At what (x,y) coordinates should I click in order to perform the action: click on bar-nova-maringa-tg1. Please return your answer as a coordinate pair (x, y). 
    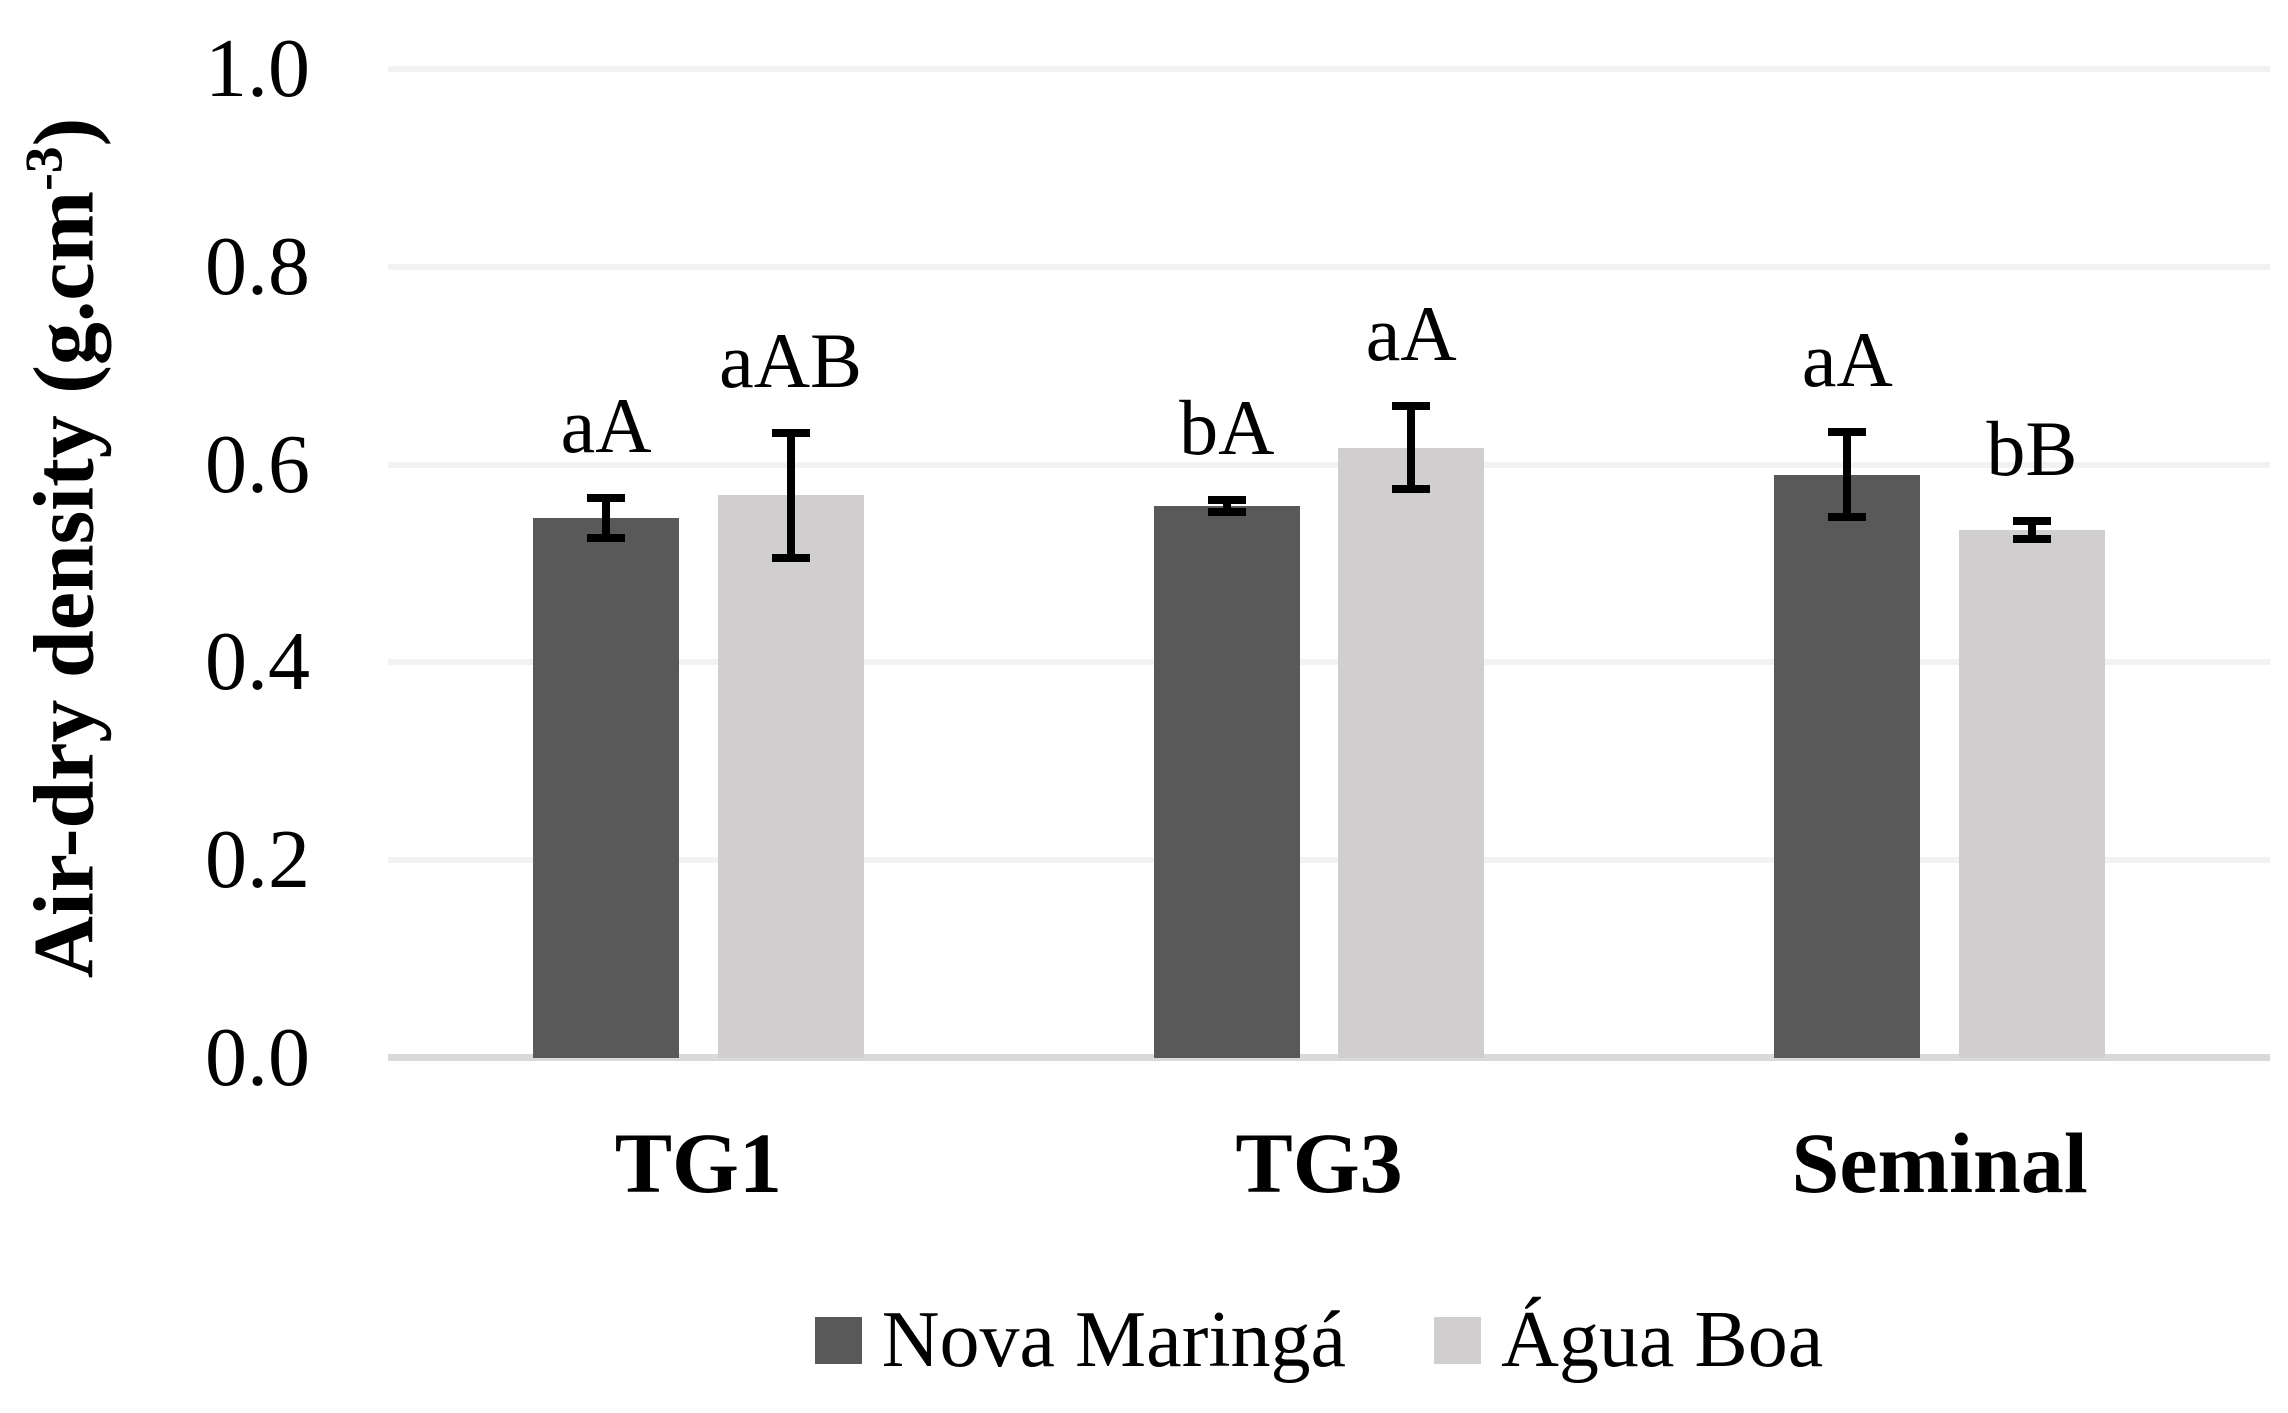
    Looking at the image, I should click on (606, 788).